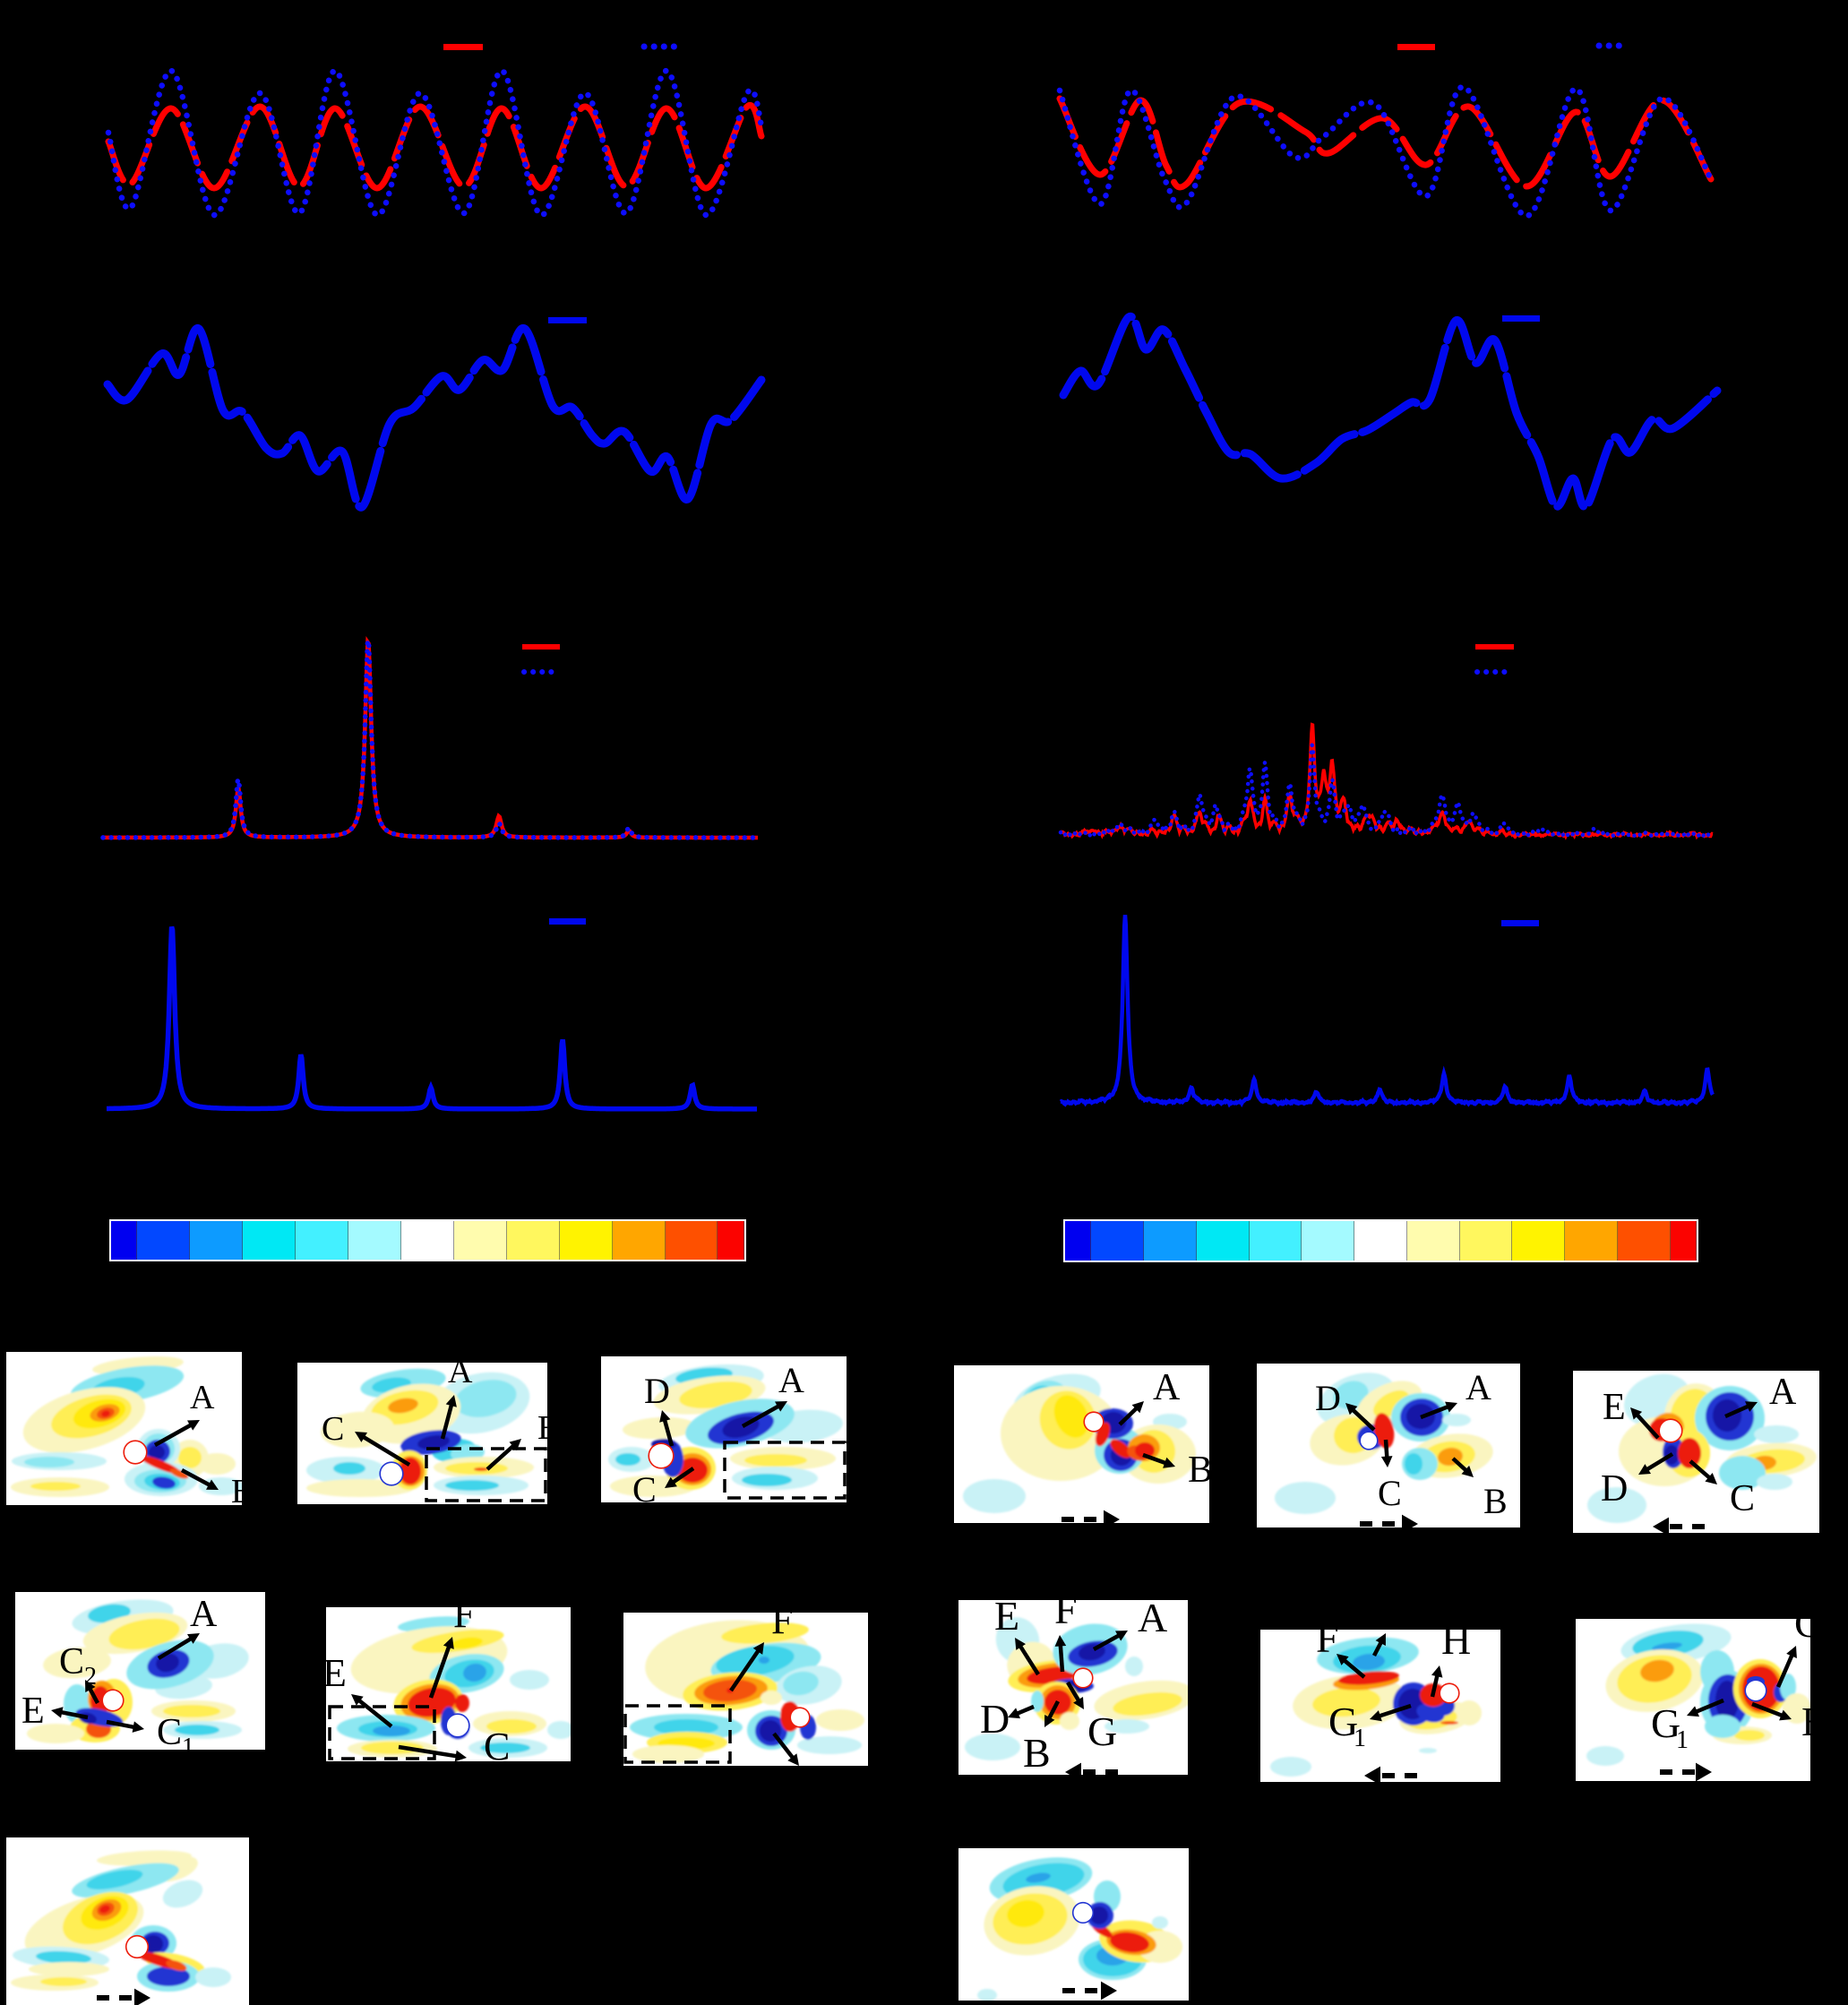  What do you see at coordinates (1456, 1646) in the screenshot?
I see `svg-text: H` at bounding box center [1456, 1646].